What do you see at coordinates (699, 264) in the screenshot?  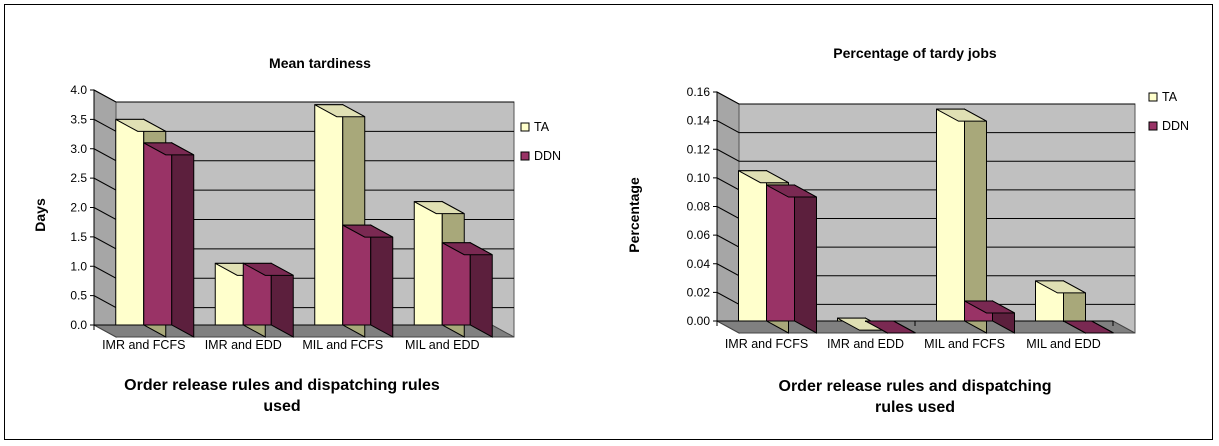 I see `y-tick-label: 0.04` at bounding box center [699, 264].